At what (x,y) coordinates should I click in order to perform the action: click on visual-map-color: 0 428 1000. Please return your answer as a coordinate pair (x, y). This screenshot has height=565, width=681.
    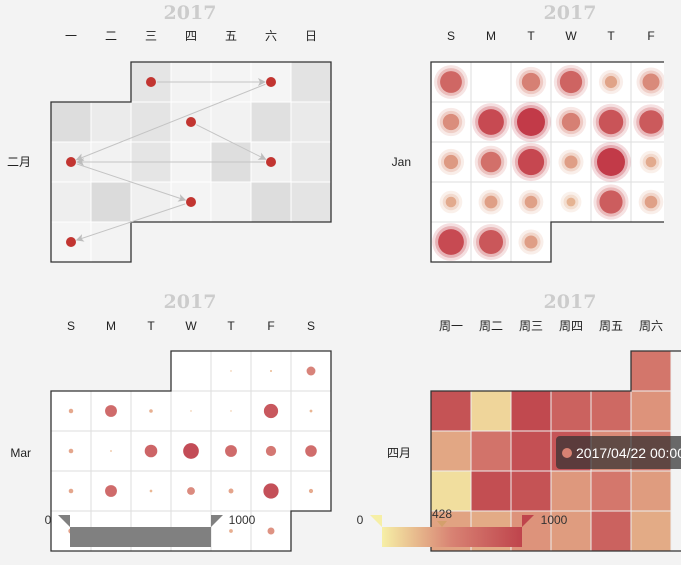
    Looking at the image, I should click on (462, 527).